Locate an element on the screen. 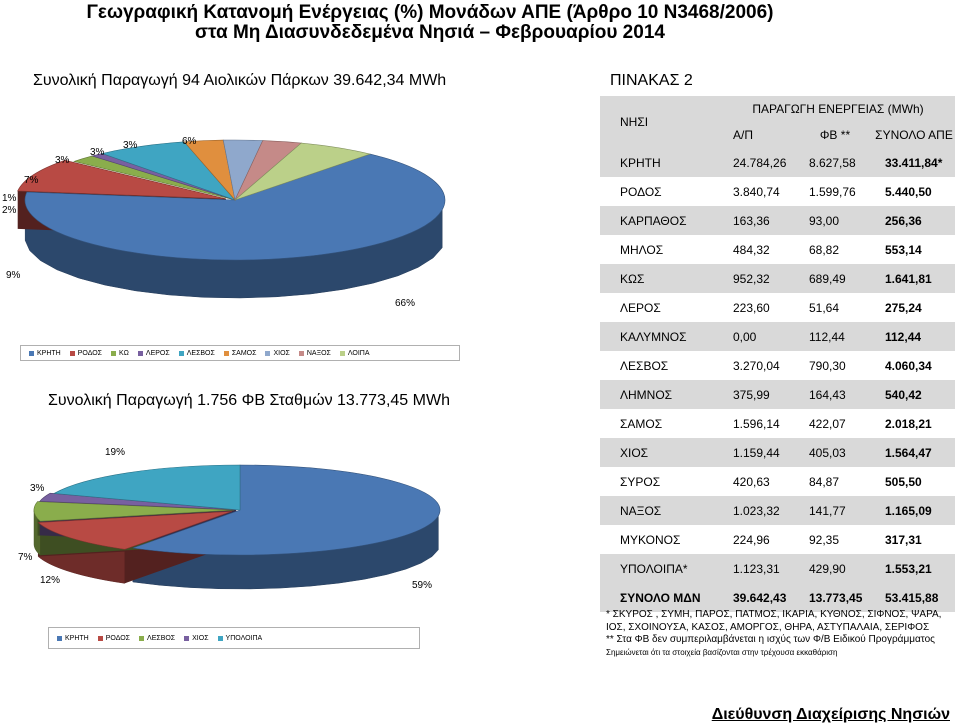  table-row: ΝΑΞΟΣ 1.023,32 141,77 1.165,09 is located at coordinates (777, 510).